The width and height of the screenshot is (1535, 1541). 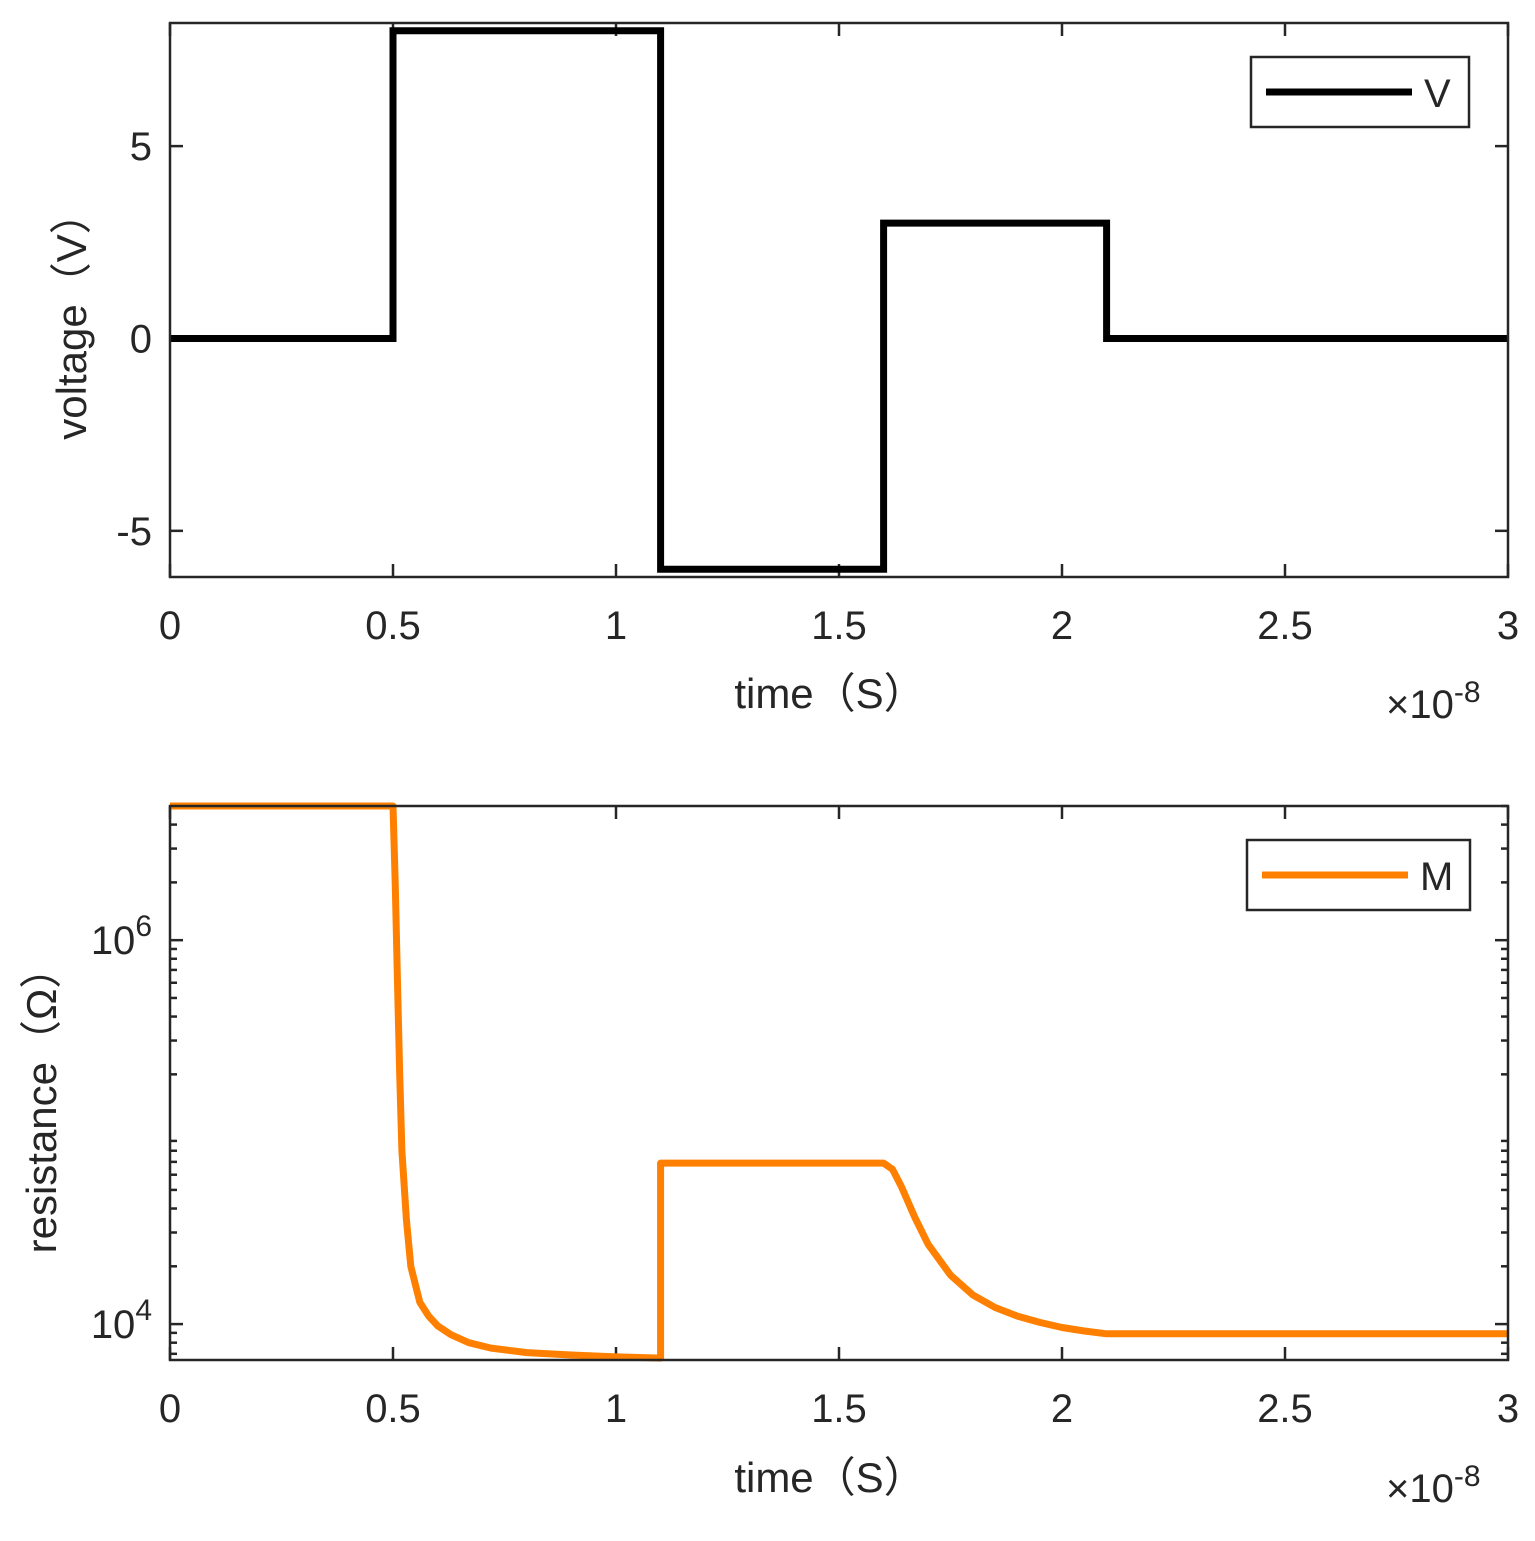 What do you see at coordinates (616, 1409) in the screenshot?
I see `resistance-x-tick-label: 1` at bounding box center [616, 1409].